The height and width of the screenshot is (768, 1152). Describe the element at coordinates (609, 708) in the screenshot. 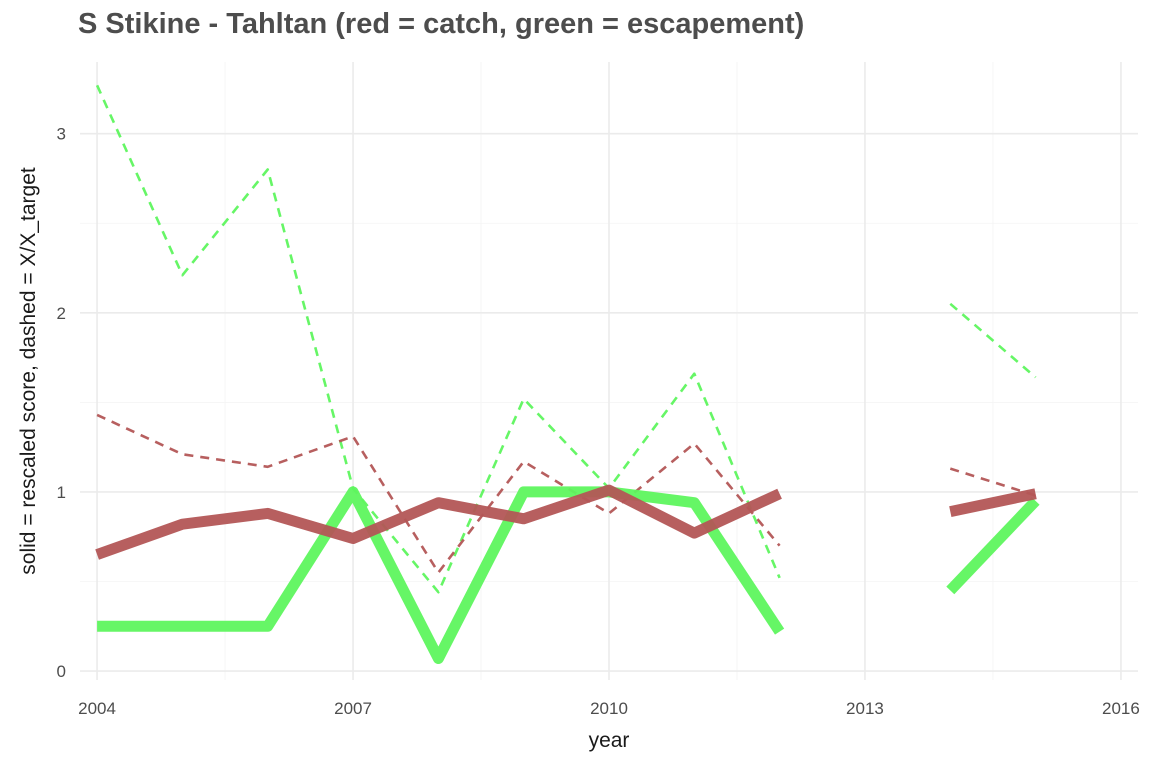

I see `x-tick-label: 2010` at that location.